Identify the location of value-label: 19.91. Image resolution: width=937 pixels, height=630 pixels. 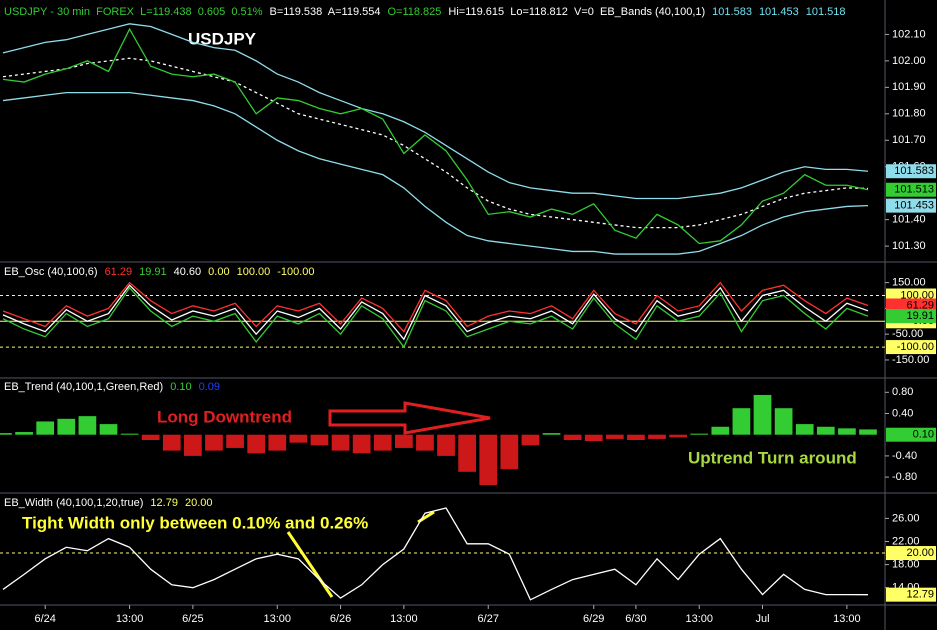
(920, 316).